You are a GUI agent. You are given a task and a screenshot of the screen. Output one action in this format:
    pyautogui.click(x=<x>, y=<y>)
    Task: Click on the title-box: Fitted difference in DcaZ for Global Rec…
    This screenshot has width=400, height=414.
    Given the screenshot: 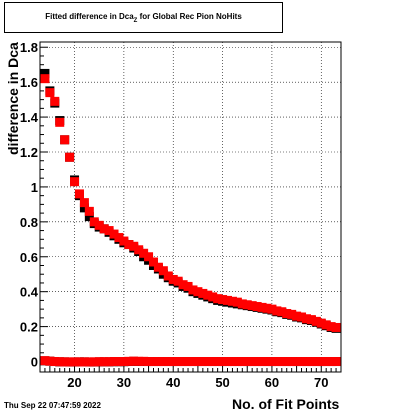 What is the action you would take?
    pyautogui.click(x=143, y=17)
    